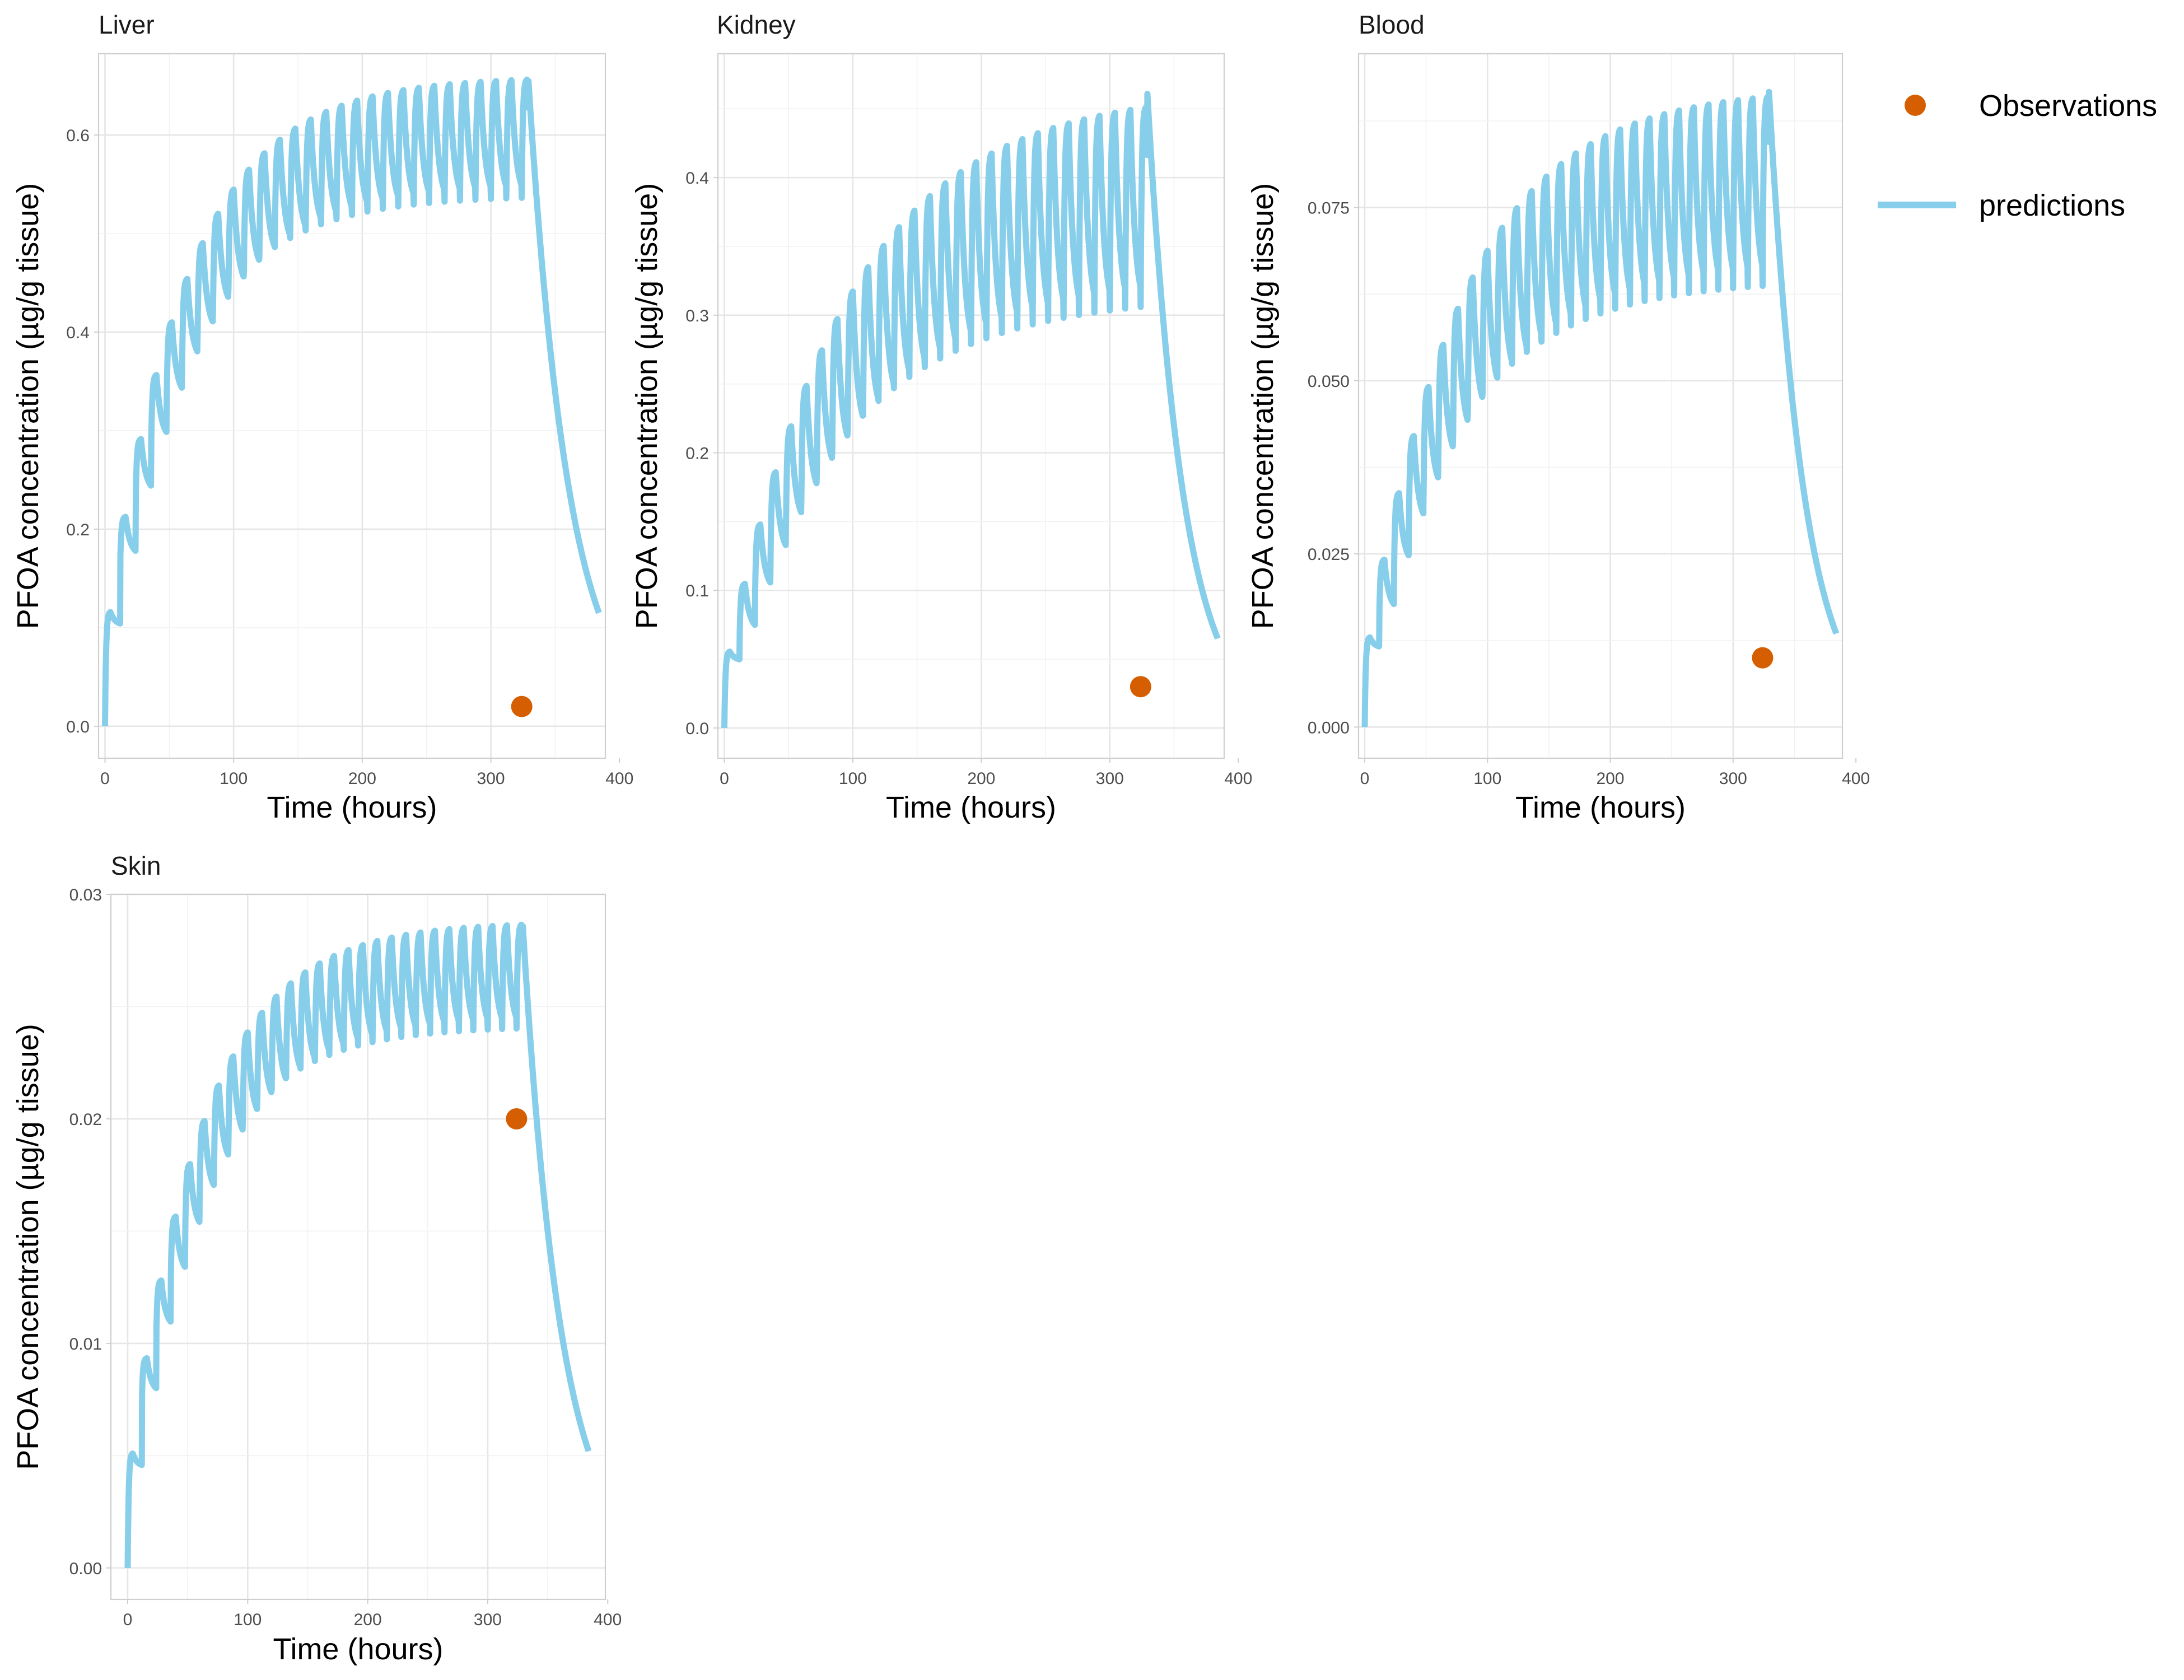  What do you see at coordinates (1329, 209) in the screenshot?
I see `y-tick-label: 0.075` at bounding box center [1329, 209].